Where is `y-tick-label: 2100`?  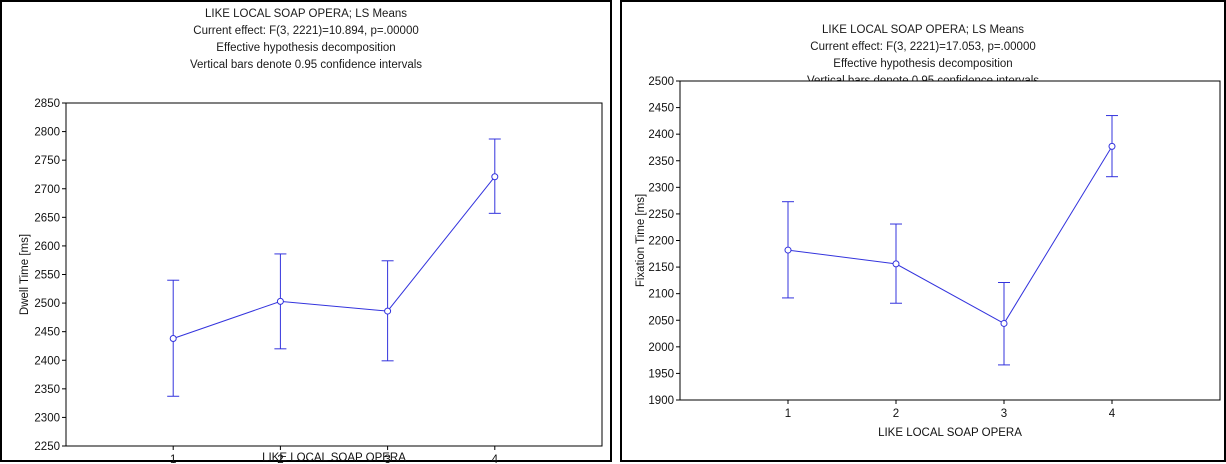 y-tick-label: 2100 is located at coordinates (661, 295).